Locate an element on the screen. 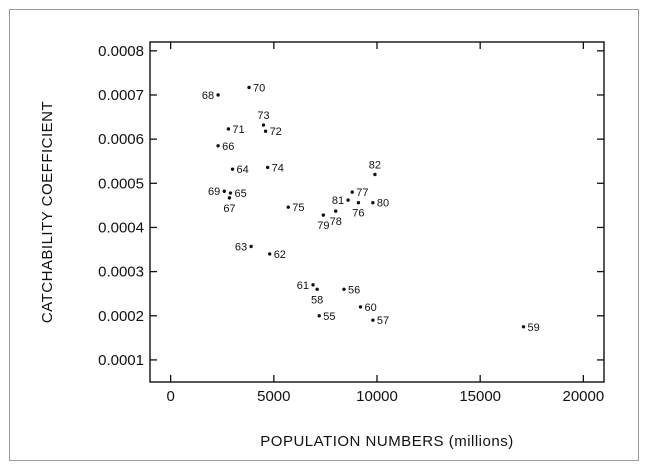 The height and width of the screenshot is (472, 652). data-point-label: 72 is located at coordinates (276, 132).